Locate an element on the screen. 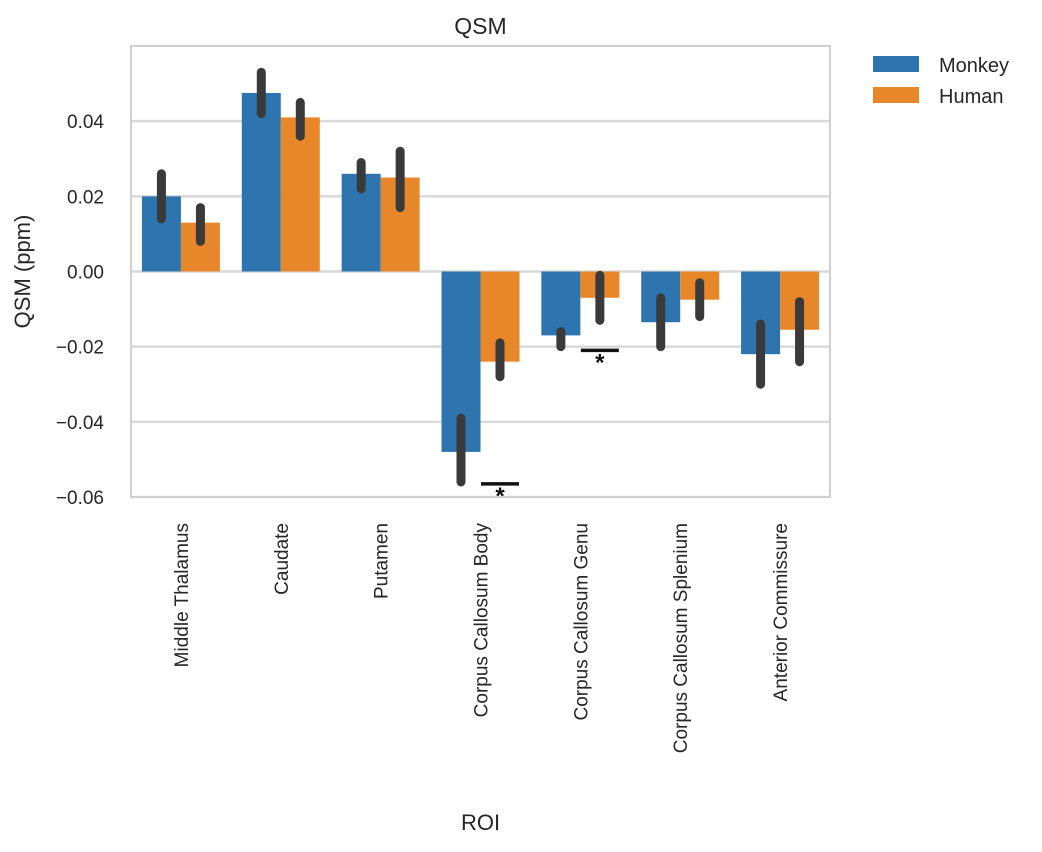 Image resolution: width=1042 pixels, height=852 pixels. chart-title: QSM is located at coordinates (480, 26).